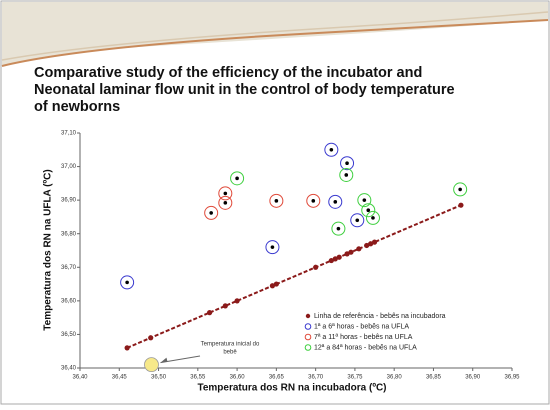 The image size is (550, 410). Describe the element at coordinates (277, 378) in the screenshot. I see `x-tick-label: 36,65` at that location.